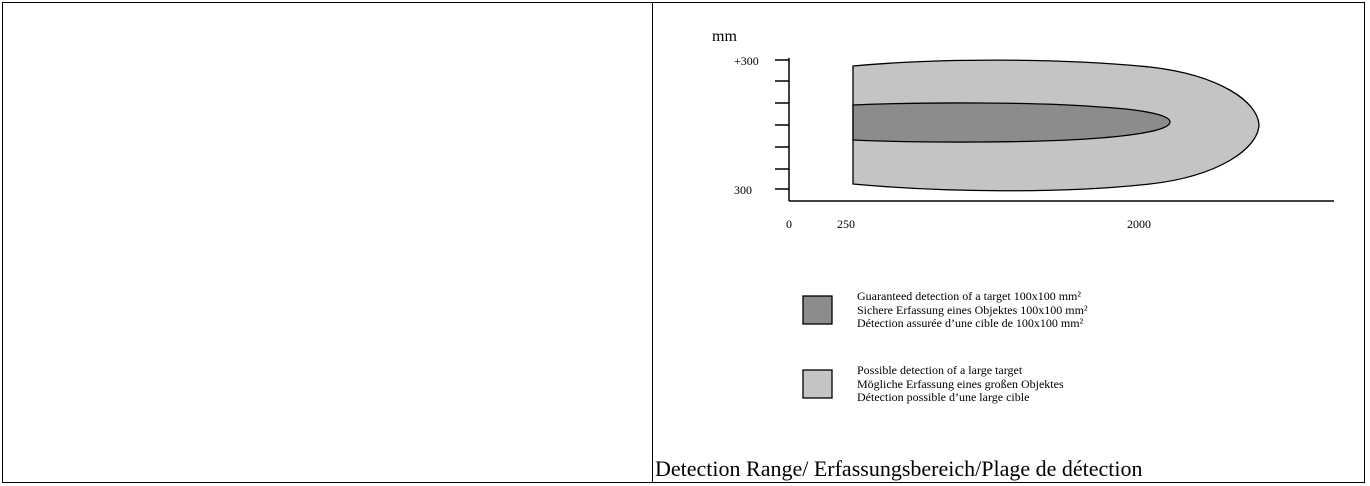 The height and width of the screenshot is (486, 1370). Describe the element at coordinates (782, 124) in the screenshot. I see `y-axis-ticks` at that location.